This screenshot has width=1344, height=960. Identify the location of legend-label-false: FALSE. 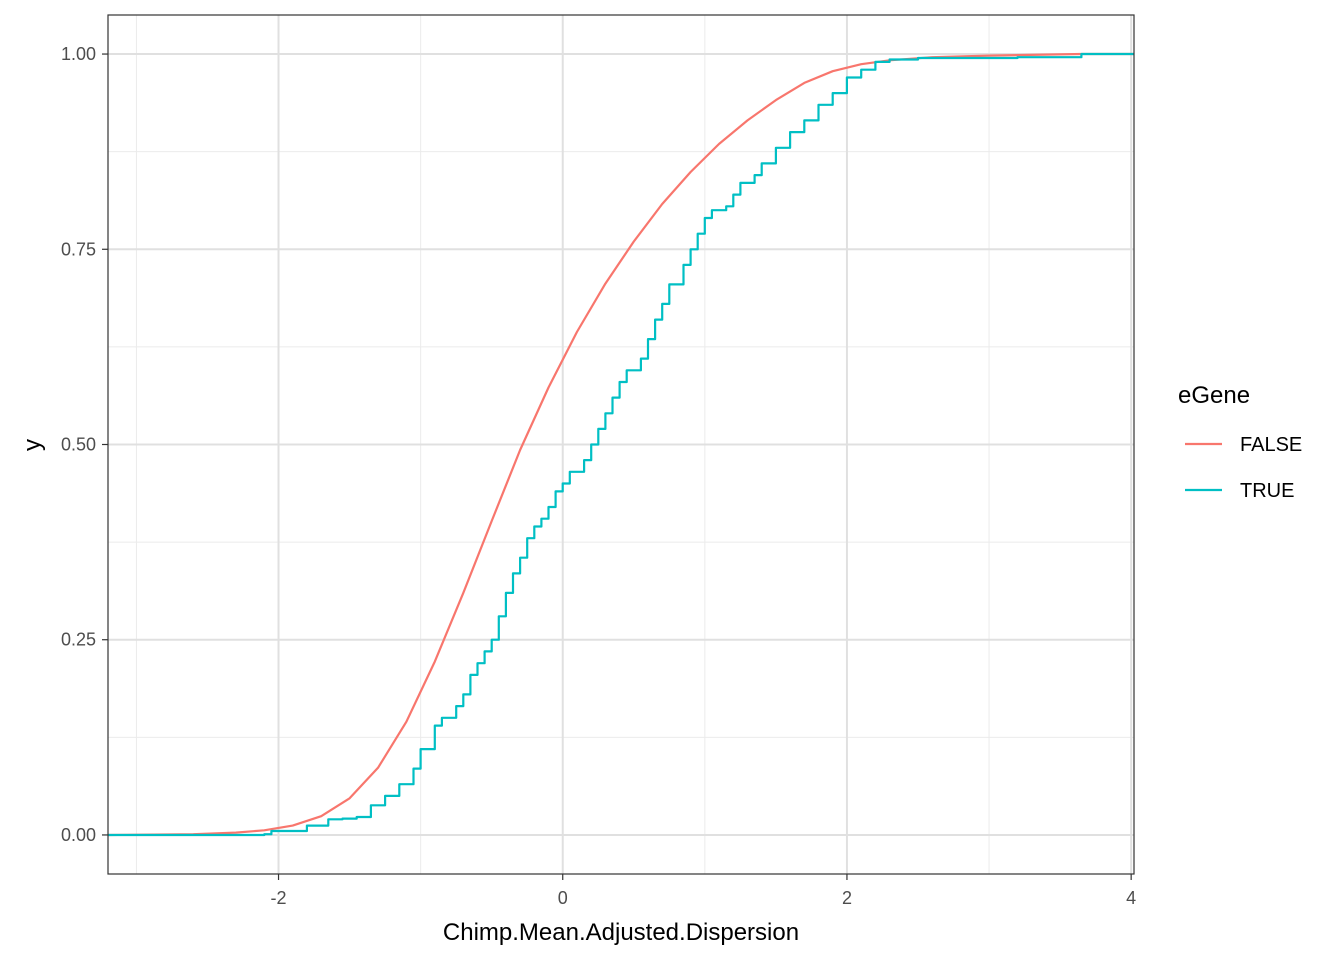
(1271, 445).